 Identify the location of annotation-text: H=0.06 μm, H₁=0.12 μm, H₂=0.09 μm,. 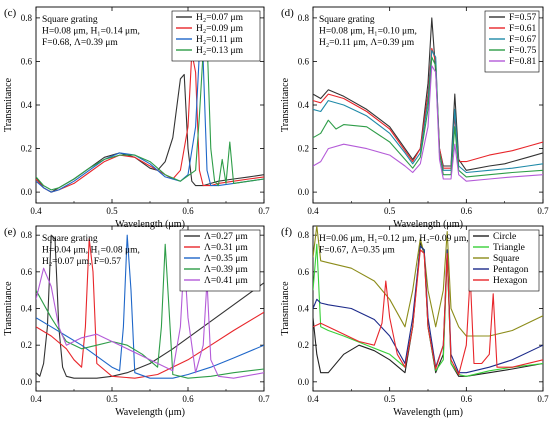
(394, 239).